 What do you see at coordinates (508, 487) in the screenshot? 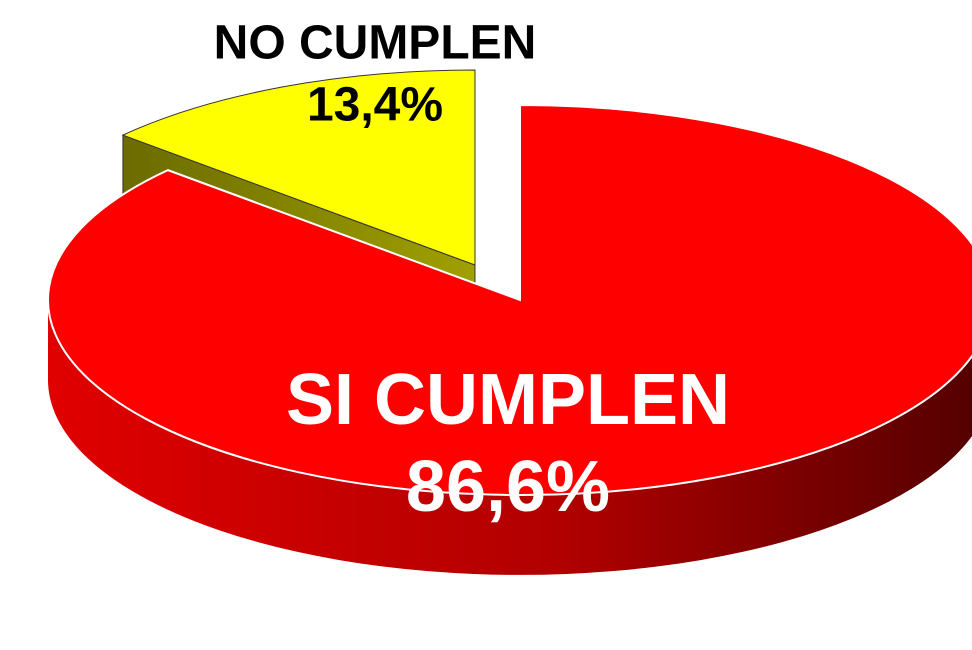
I see `value-label: 86,6%` at bounding box center [508, 487].